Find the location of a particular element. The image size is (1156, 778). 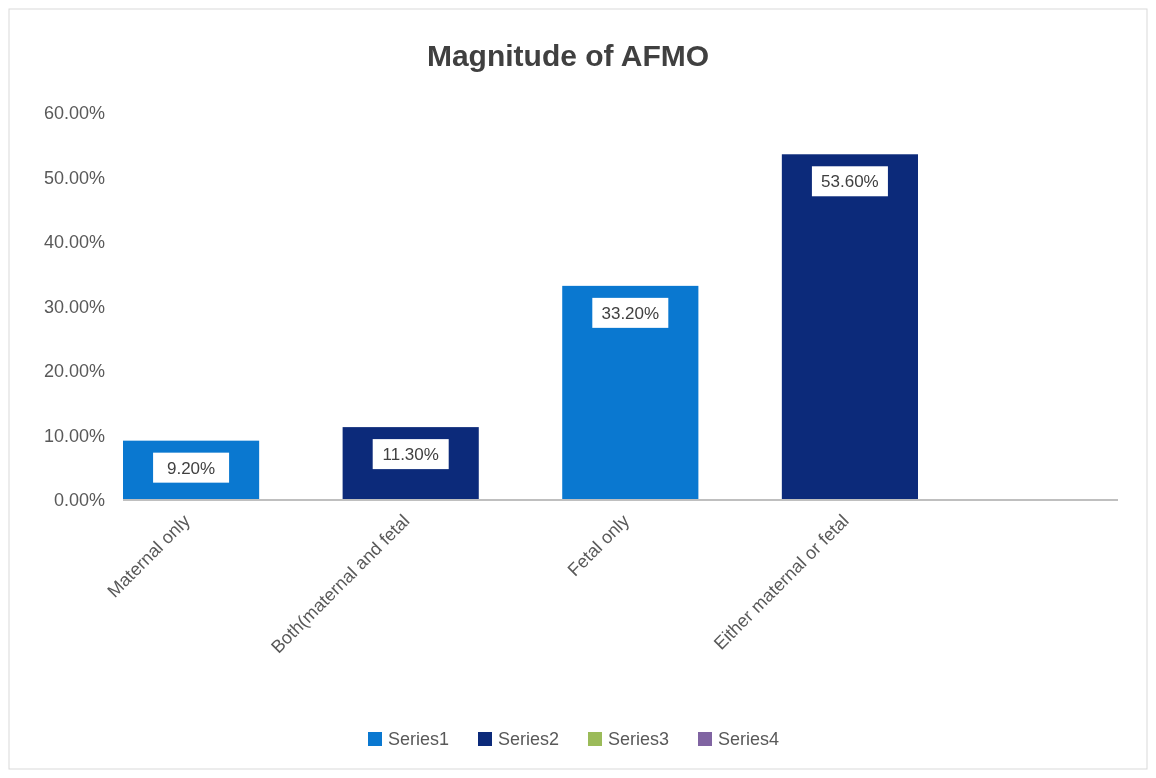

data-label: 33.20% is located at coordinates (630, 313).